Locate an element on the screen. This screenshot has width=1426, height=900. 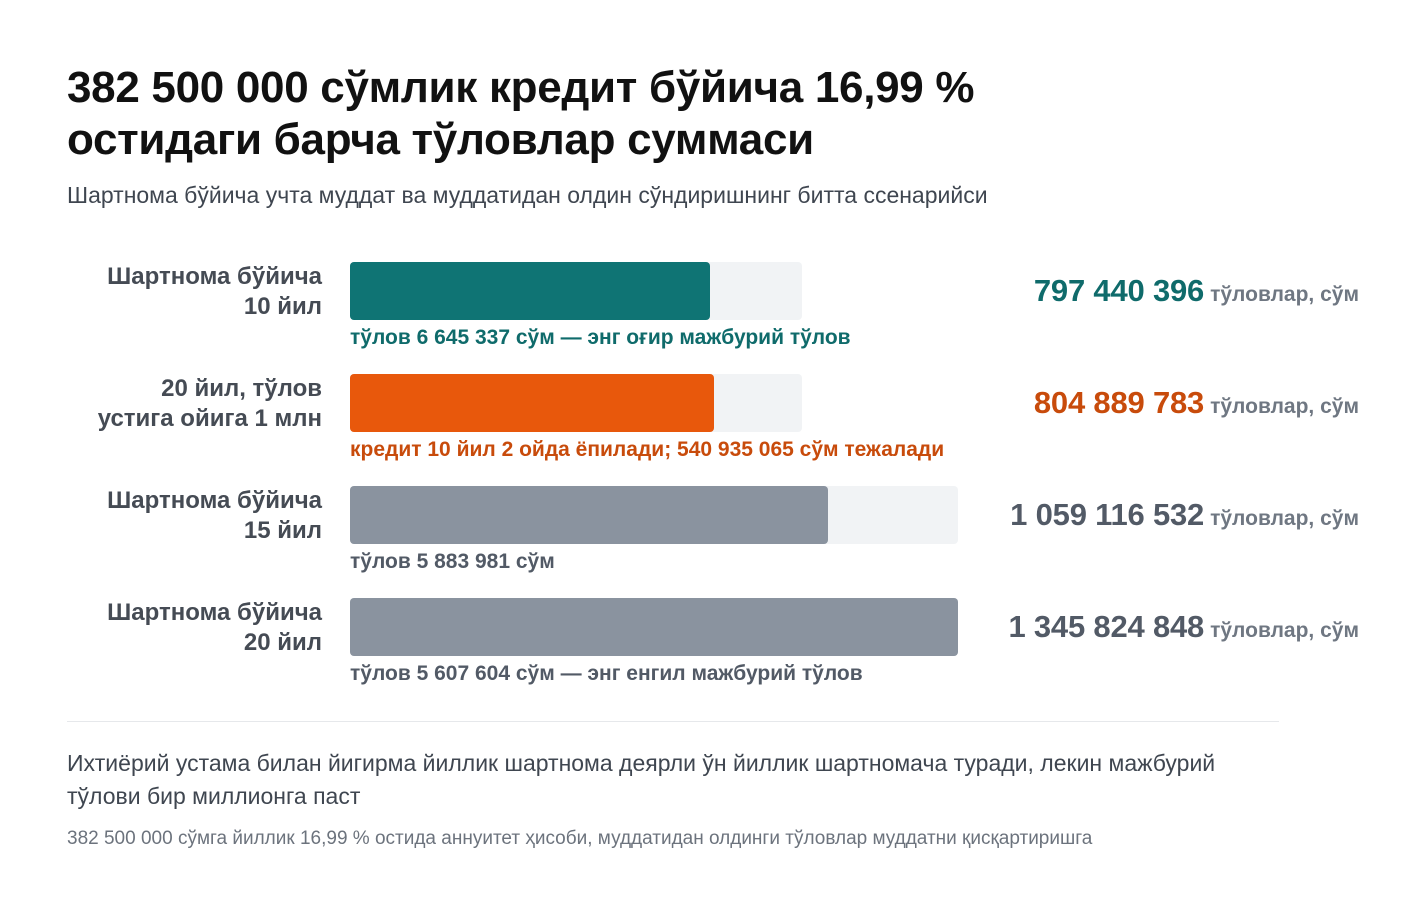
bar-total: 797 440 396 тўловлар, сўм is located at coordinates (1196, 293).